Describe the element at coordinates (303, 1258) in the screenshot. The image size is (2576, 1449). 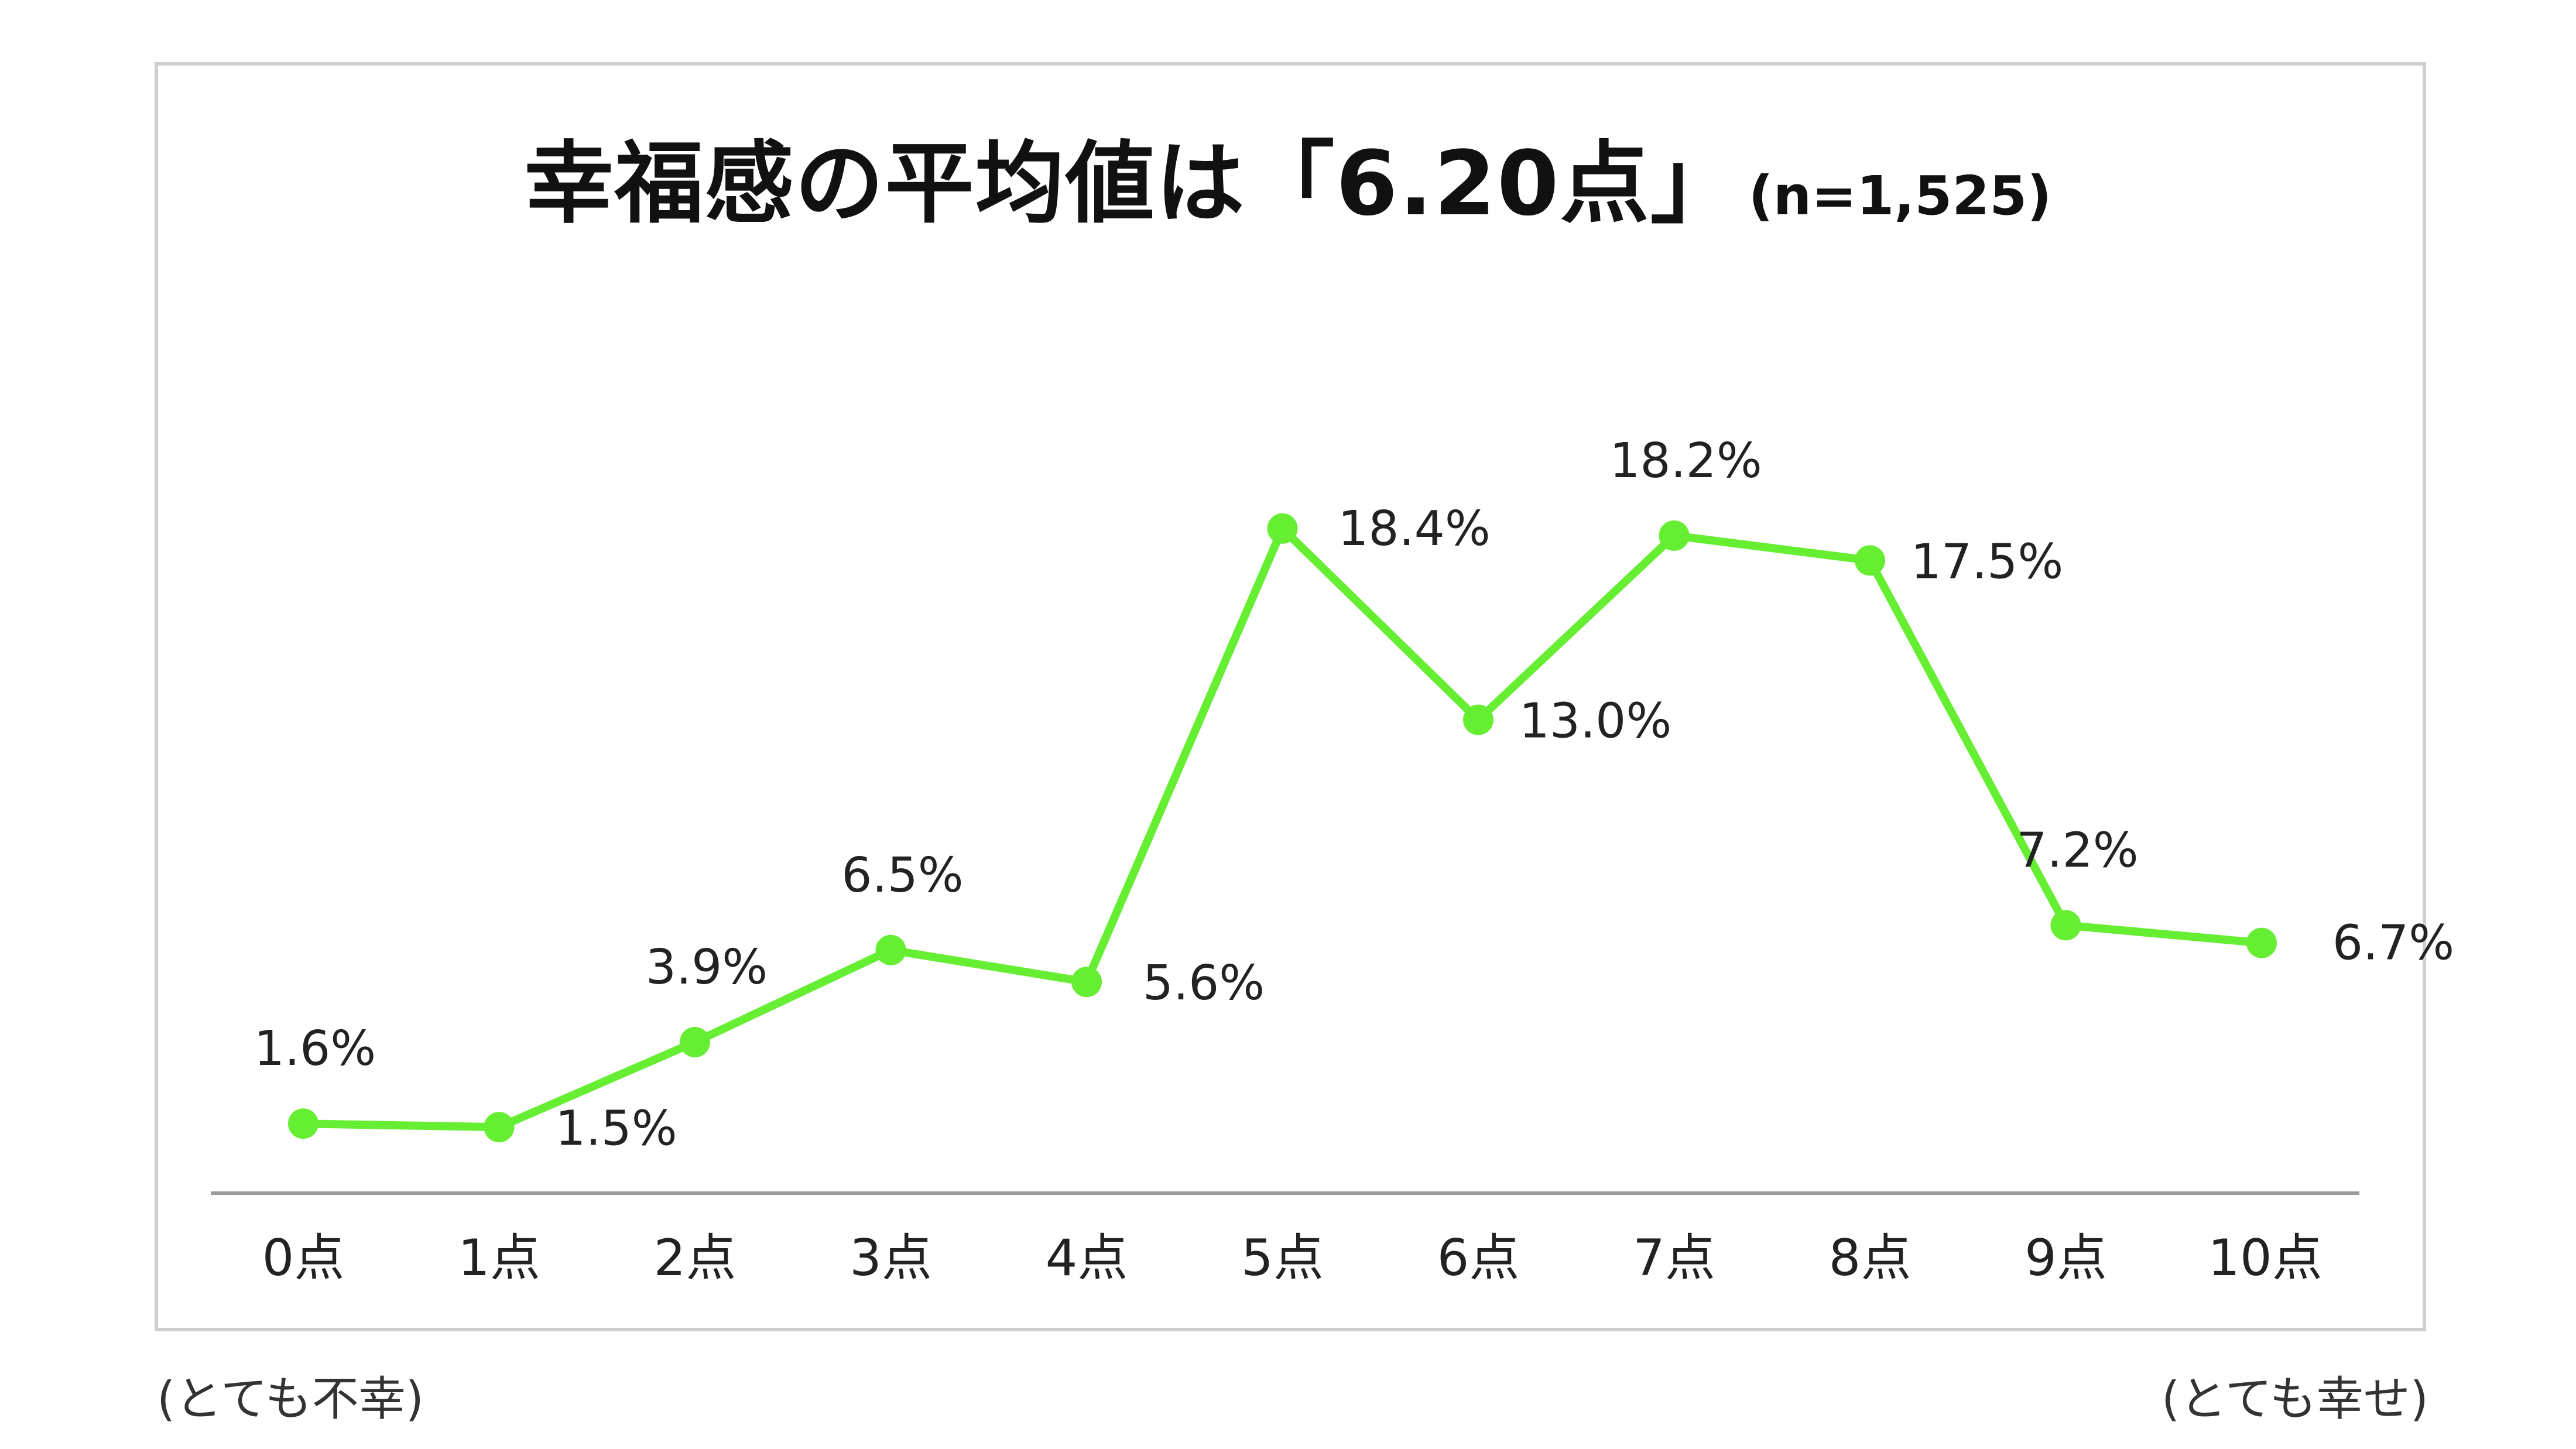
I see `x-tick-label-0: 0点` at that location.